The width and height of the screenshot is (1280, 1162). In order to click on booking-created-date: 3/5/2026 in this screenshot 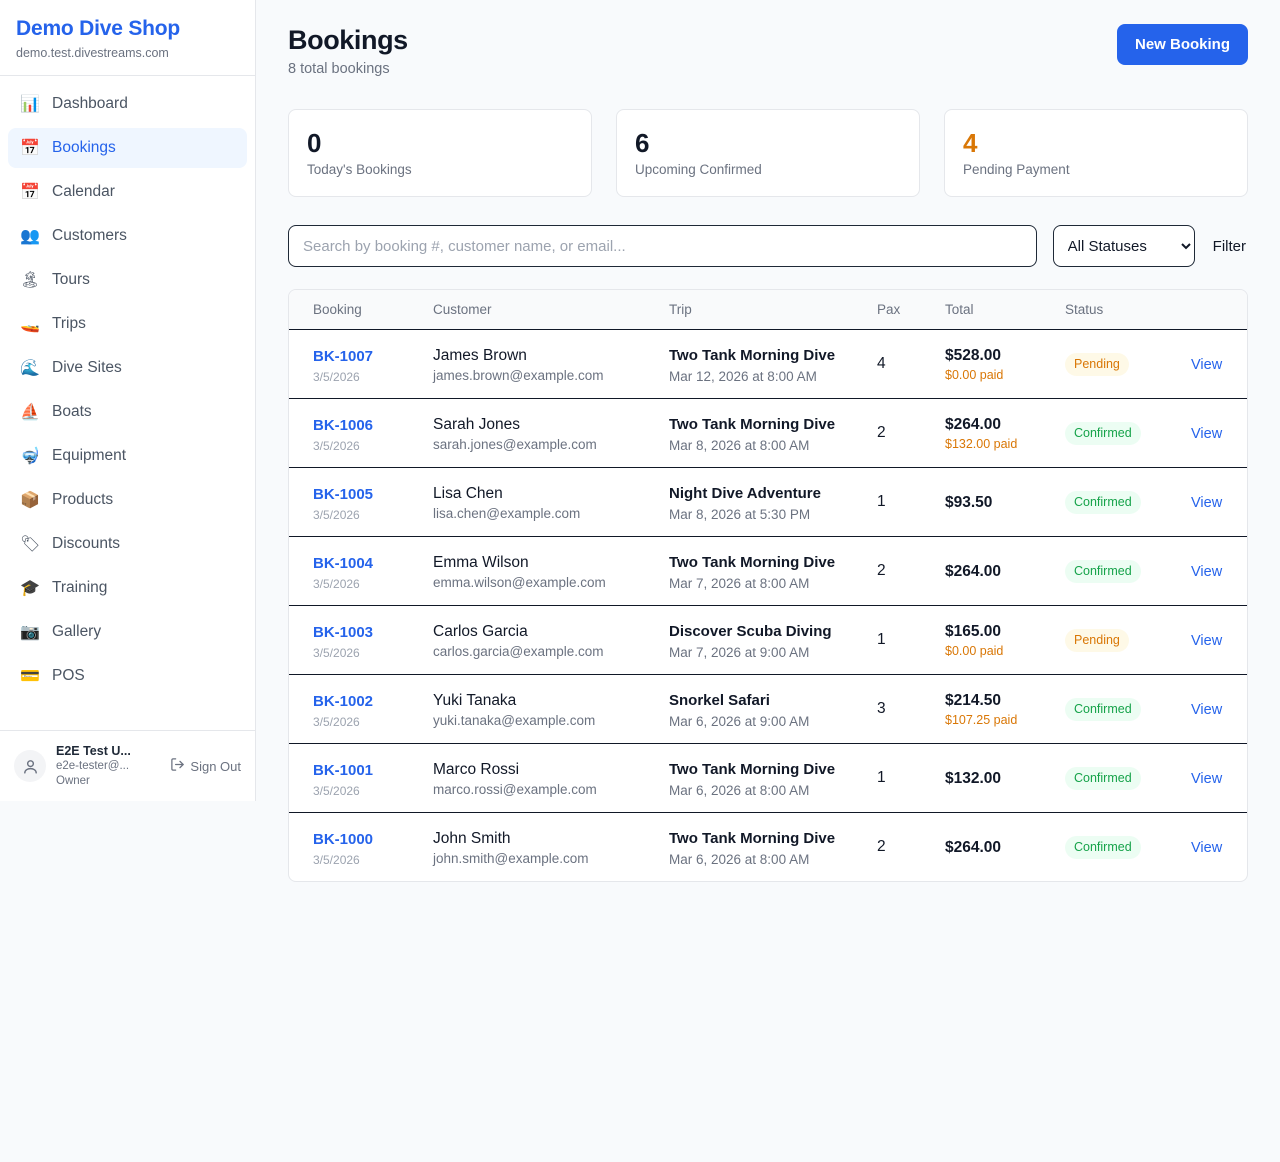, I will do `click(336, 859)`.